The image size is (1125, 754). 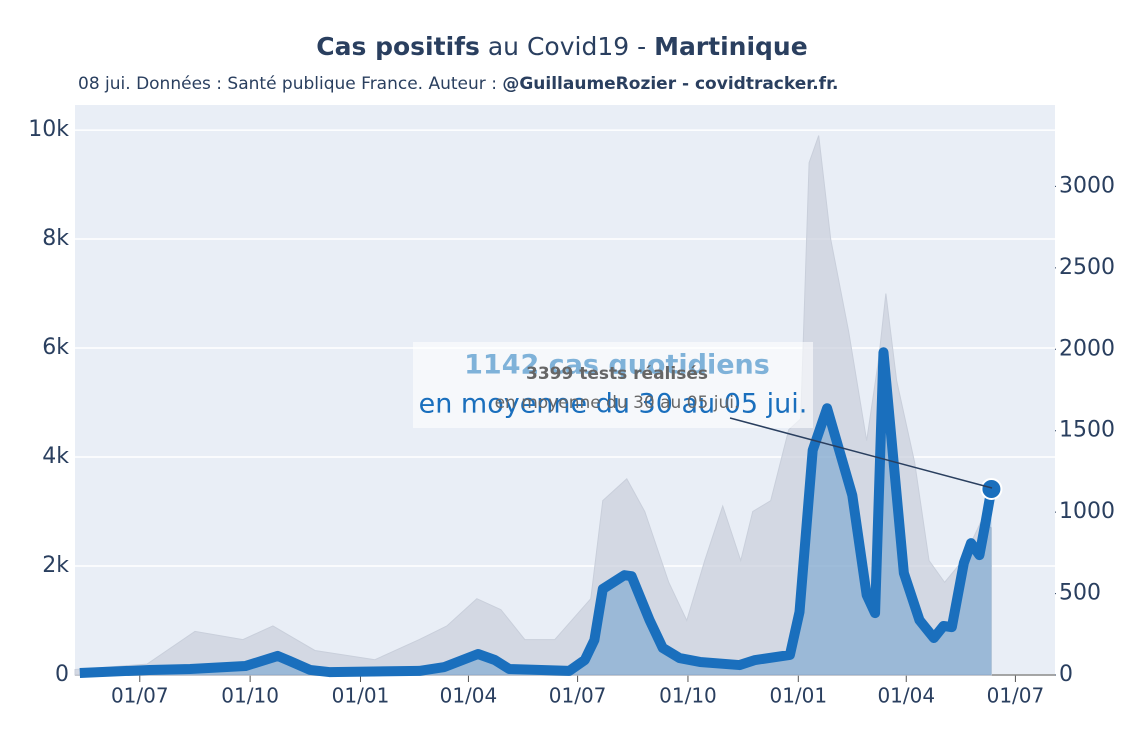 I want to click on chart-title: Cas positifs au Covid19 - Martinique, so click(x=561, y=46).